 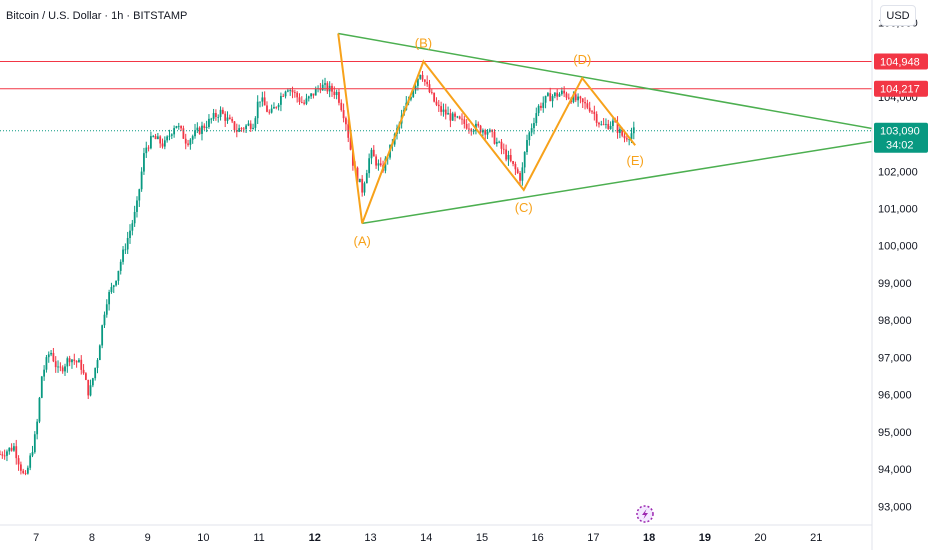 I want to click on countdown-label: 34:02, so click(x=900, y=146).